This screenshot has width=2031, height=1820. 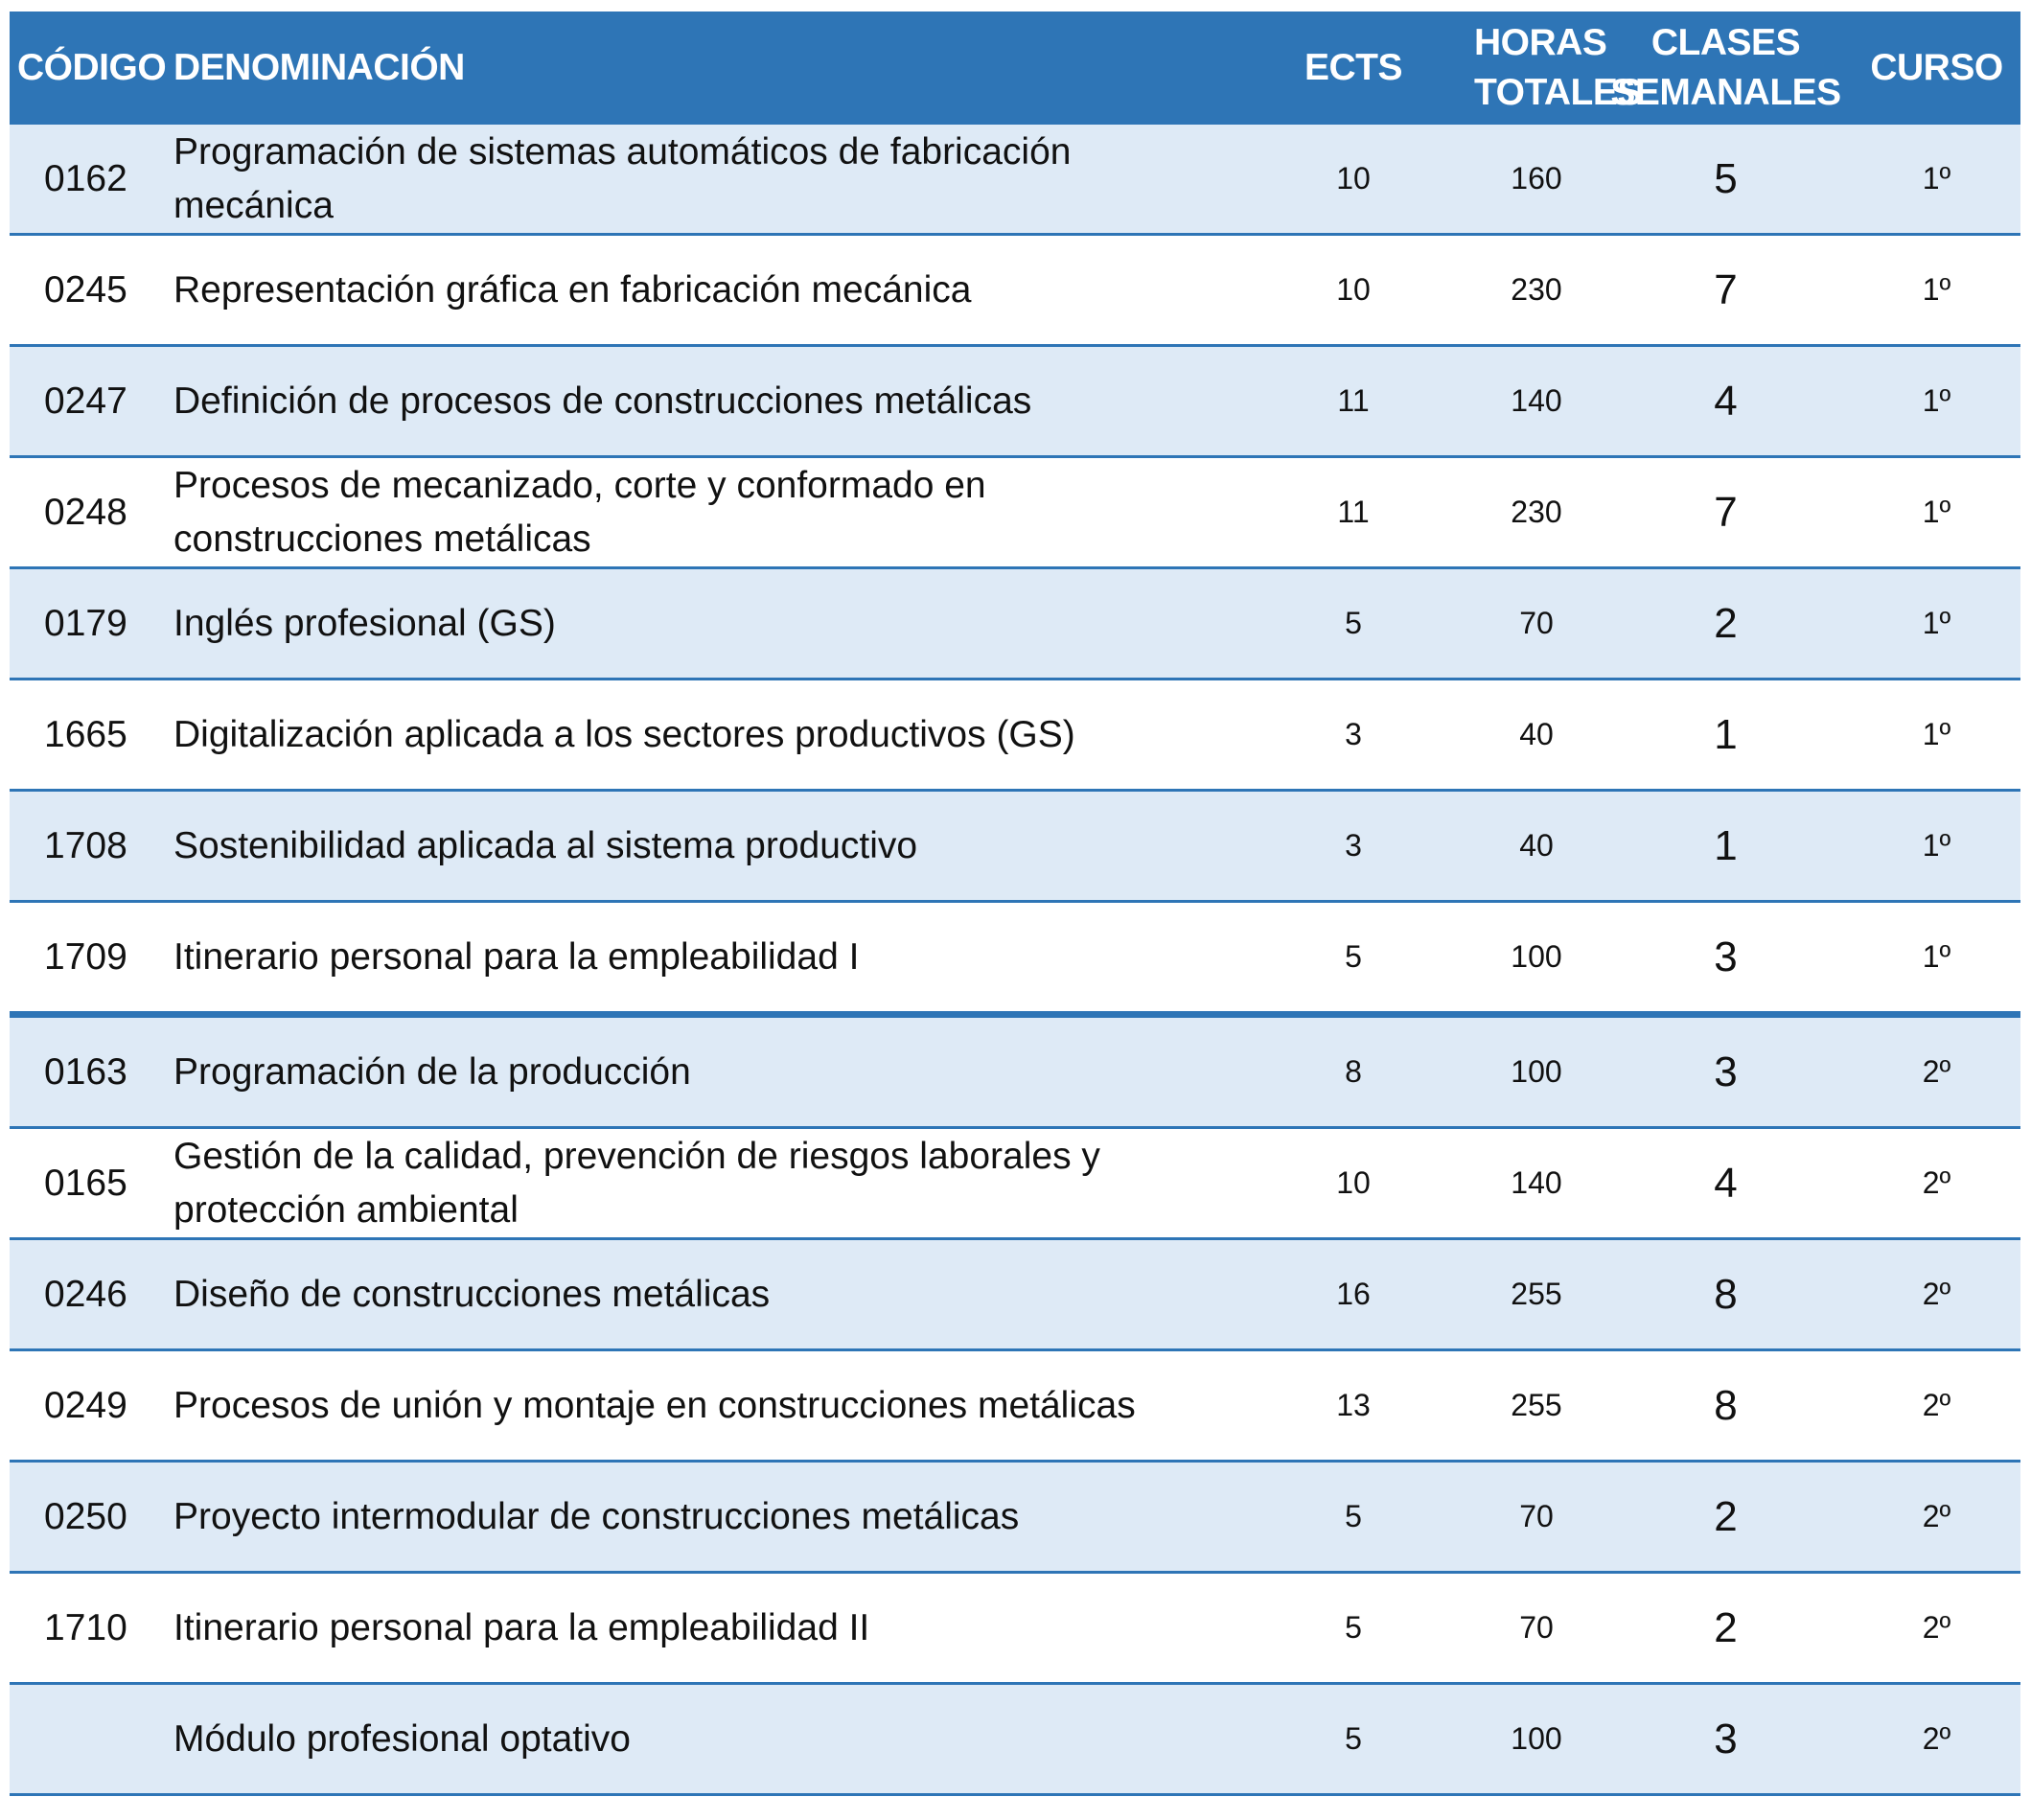 I want to click on header-hours: HORAS TOTALES, so click(x=1558, y=68).